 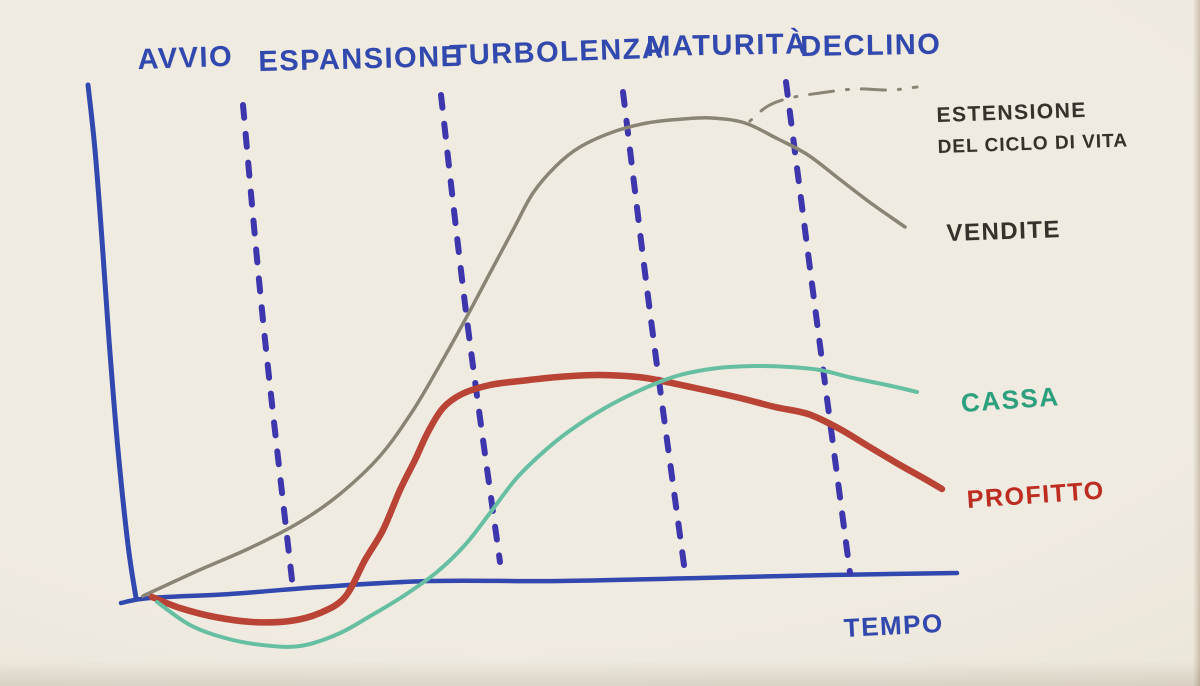 What do you see at coordinates (470, 328) in the screenshot?
I see `divider-espansione-turbolenza` at bounding box center [470, 328].